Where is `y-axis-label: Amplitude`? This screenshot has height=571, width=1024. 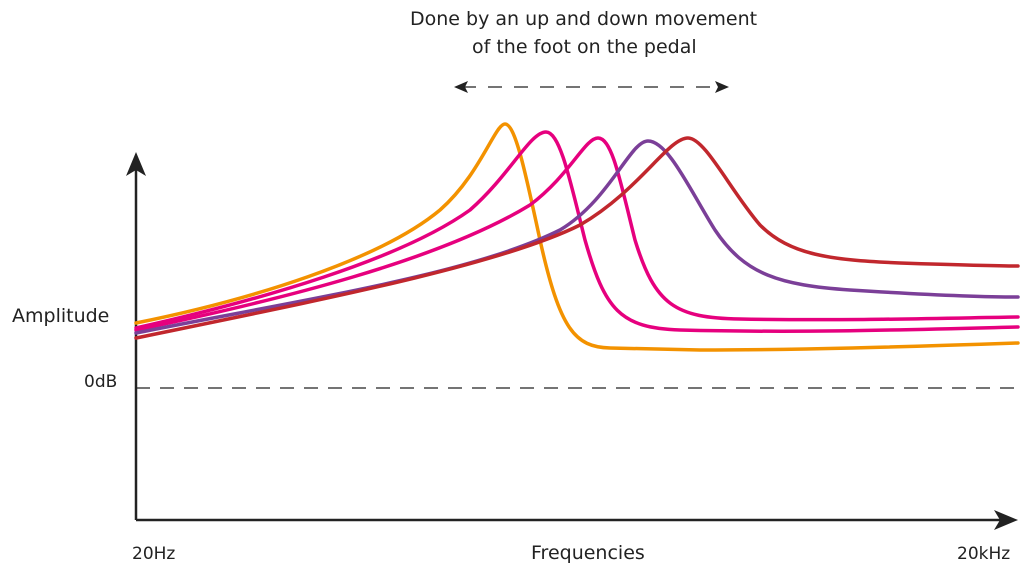 y-axis-label: Amplitude is located at coordinates (61, 316).